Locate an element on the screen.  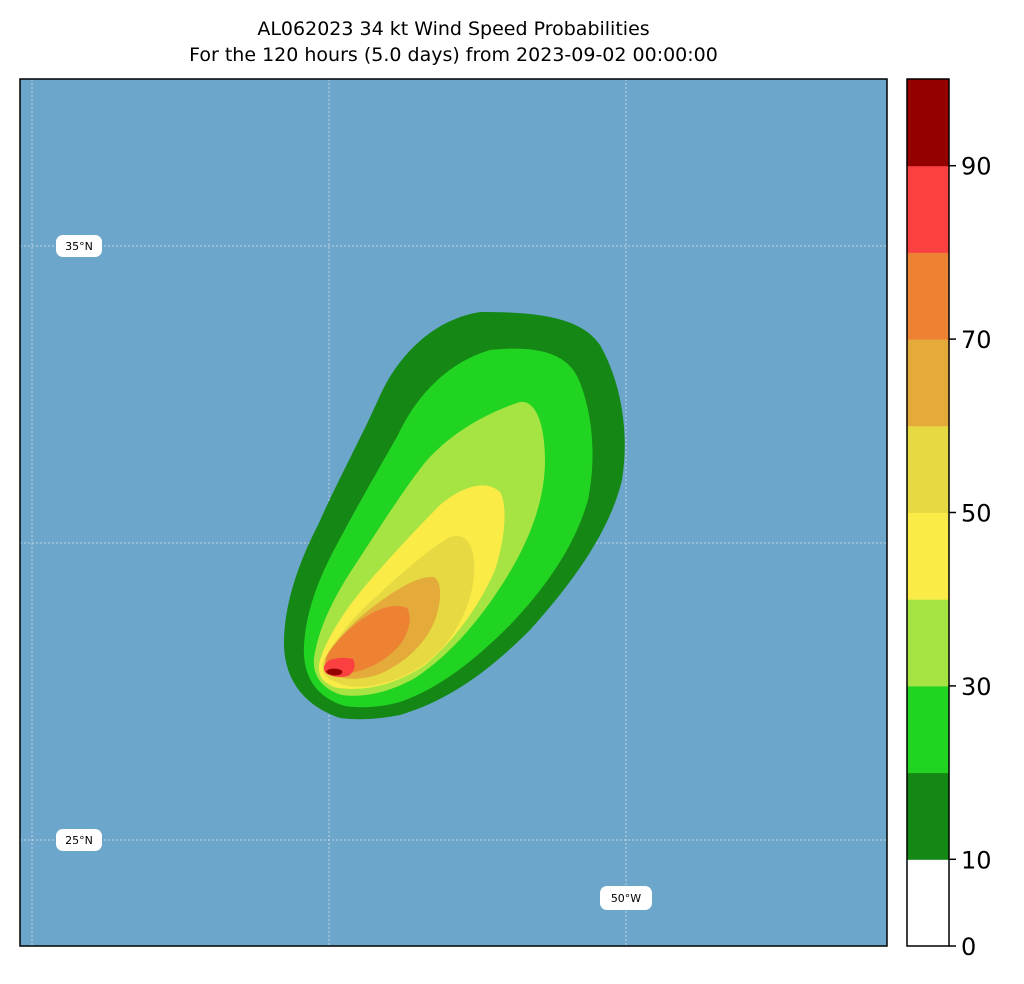
grid-label-35n-text: 35°N is located at coordinates (79, 246).